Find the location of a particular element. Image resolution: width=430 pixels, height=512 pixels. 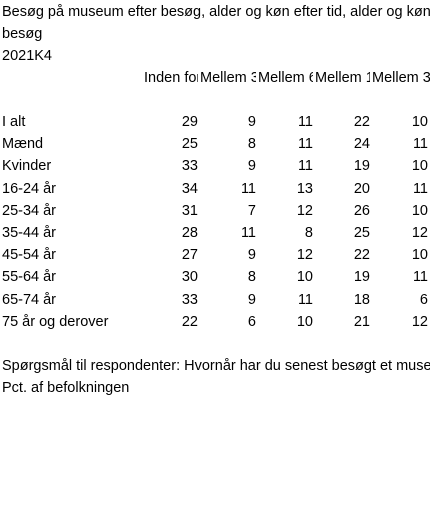

table-row: 35-44 år 28 11 8 25 12 is located at coordinates (215, 233).